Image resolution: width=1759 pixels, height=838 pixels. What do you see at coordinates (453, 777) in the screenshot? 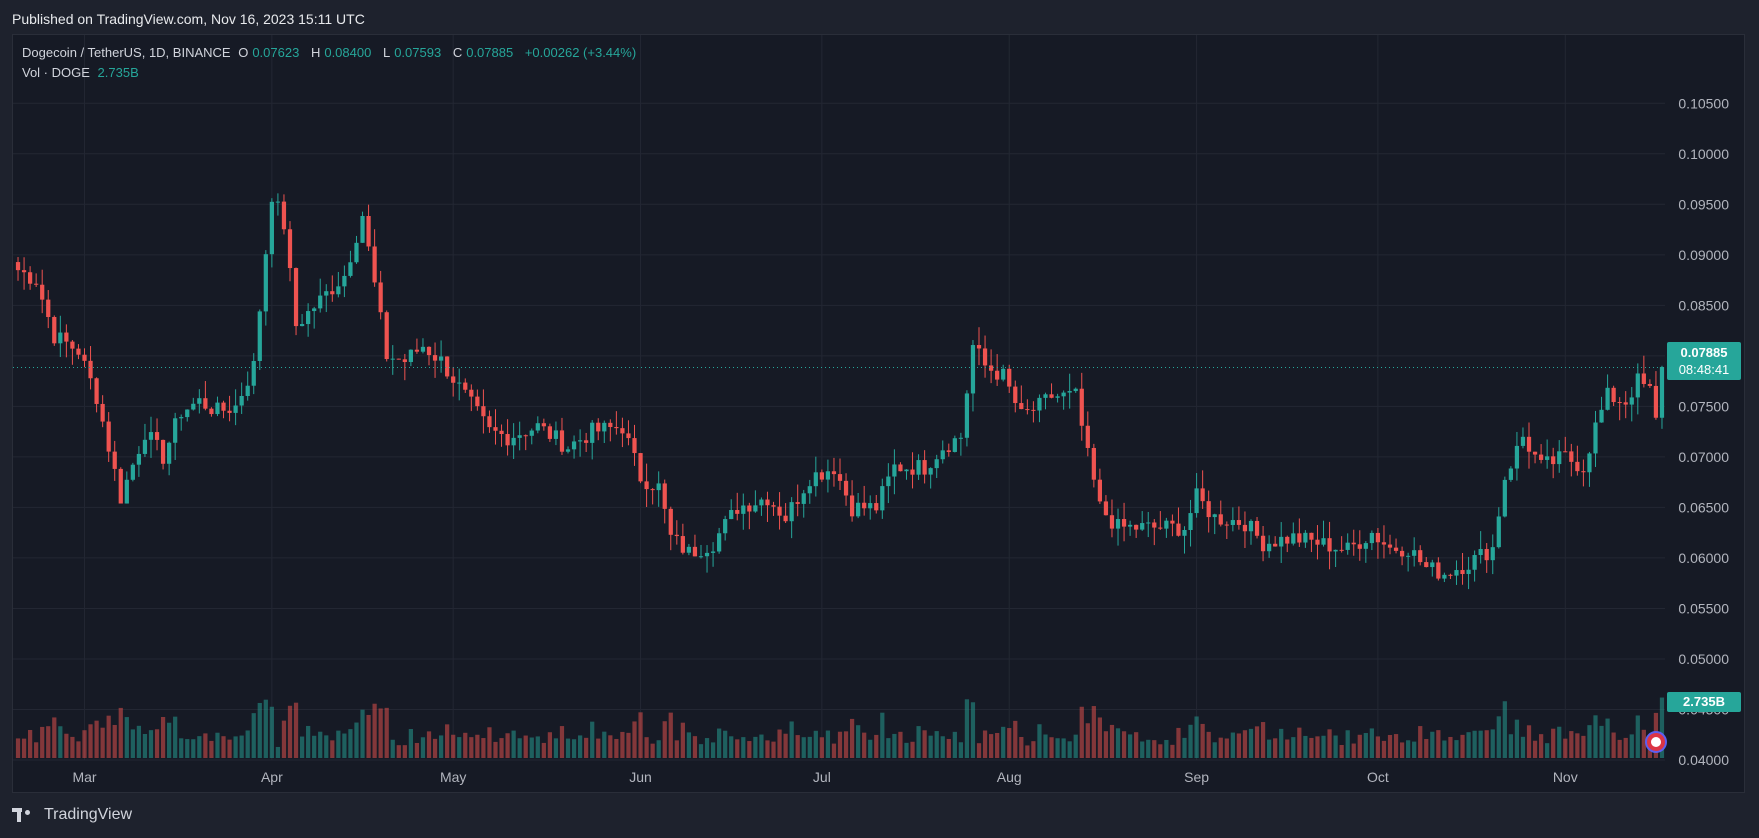
I see `time-tick-label: May` at bounding box center [453, 777].